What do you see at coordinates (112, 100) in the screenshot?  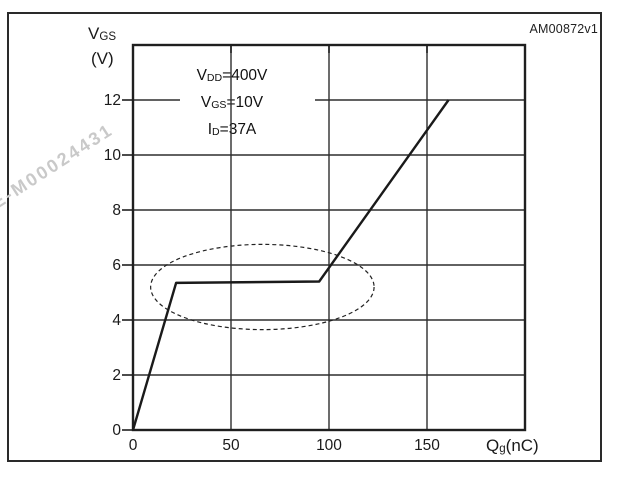 I see `y-tick-label: 12` at bounding box center [112, 100].